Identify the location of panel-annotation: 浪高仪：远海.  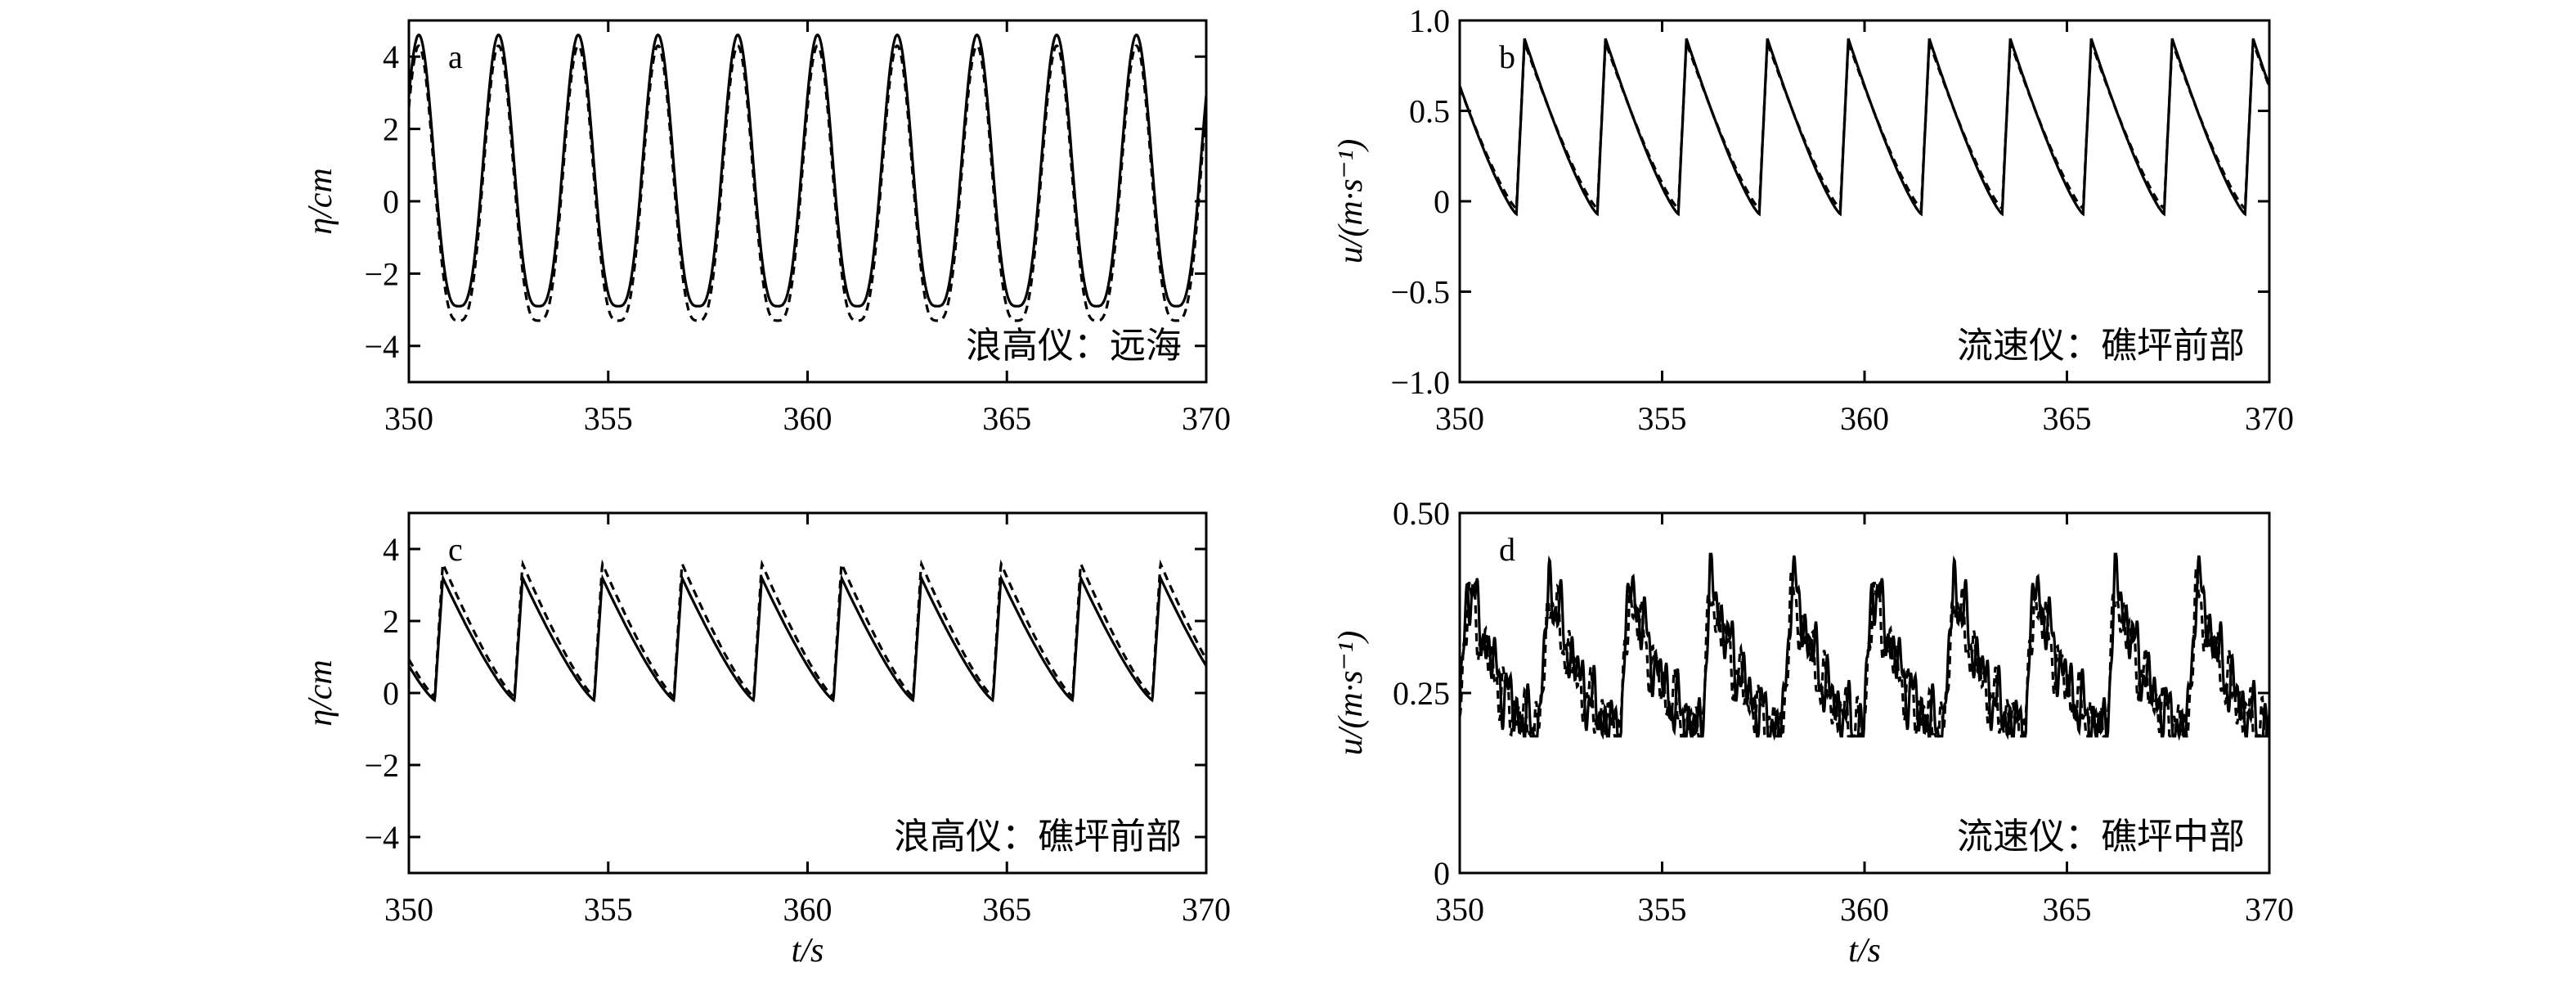
(1074, 346).